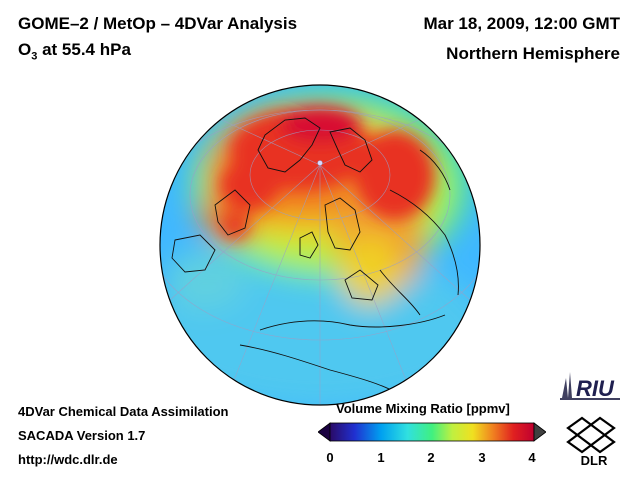 Image resolution: width=640 pixels, height=480 pixels. What do you see at coordinates (431, 457) in the screenshot?
I see `colorbar-tick-2: 2` at bounding box center [431, 457].